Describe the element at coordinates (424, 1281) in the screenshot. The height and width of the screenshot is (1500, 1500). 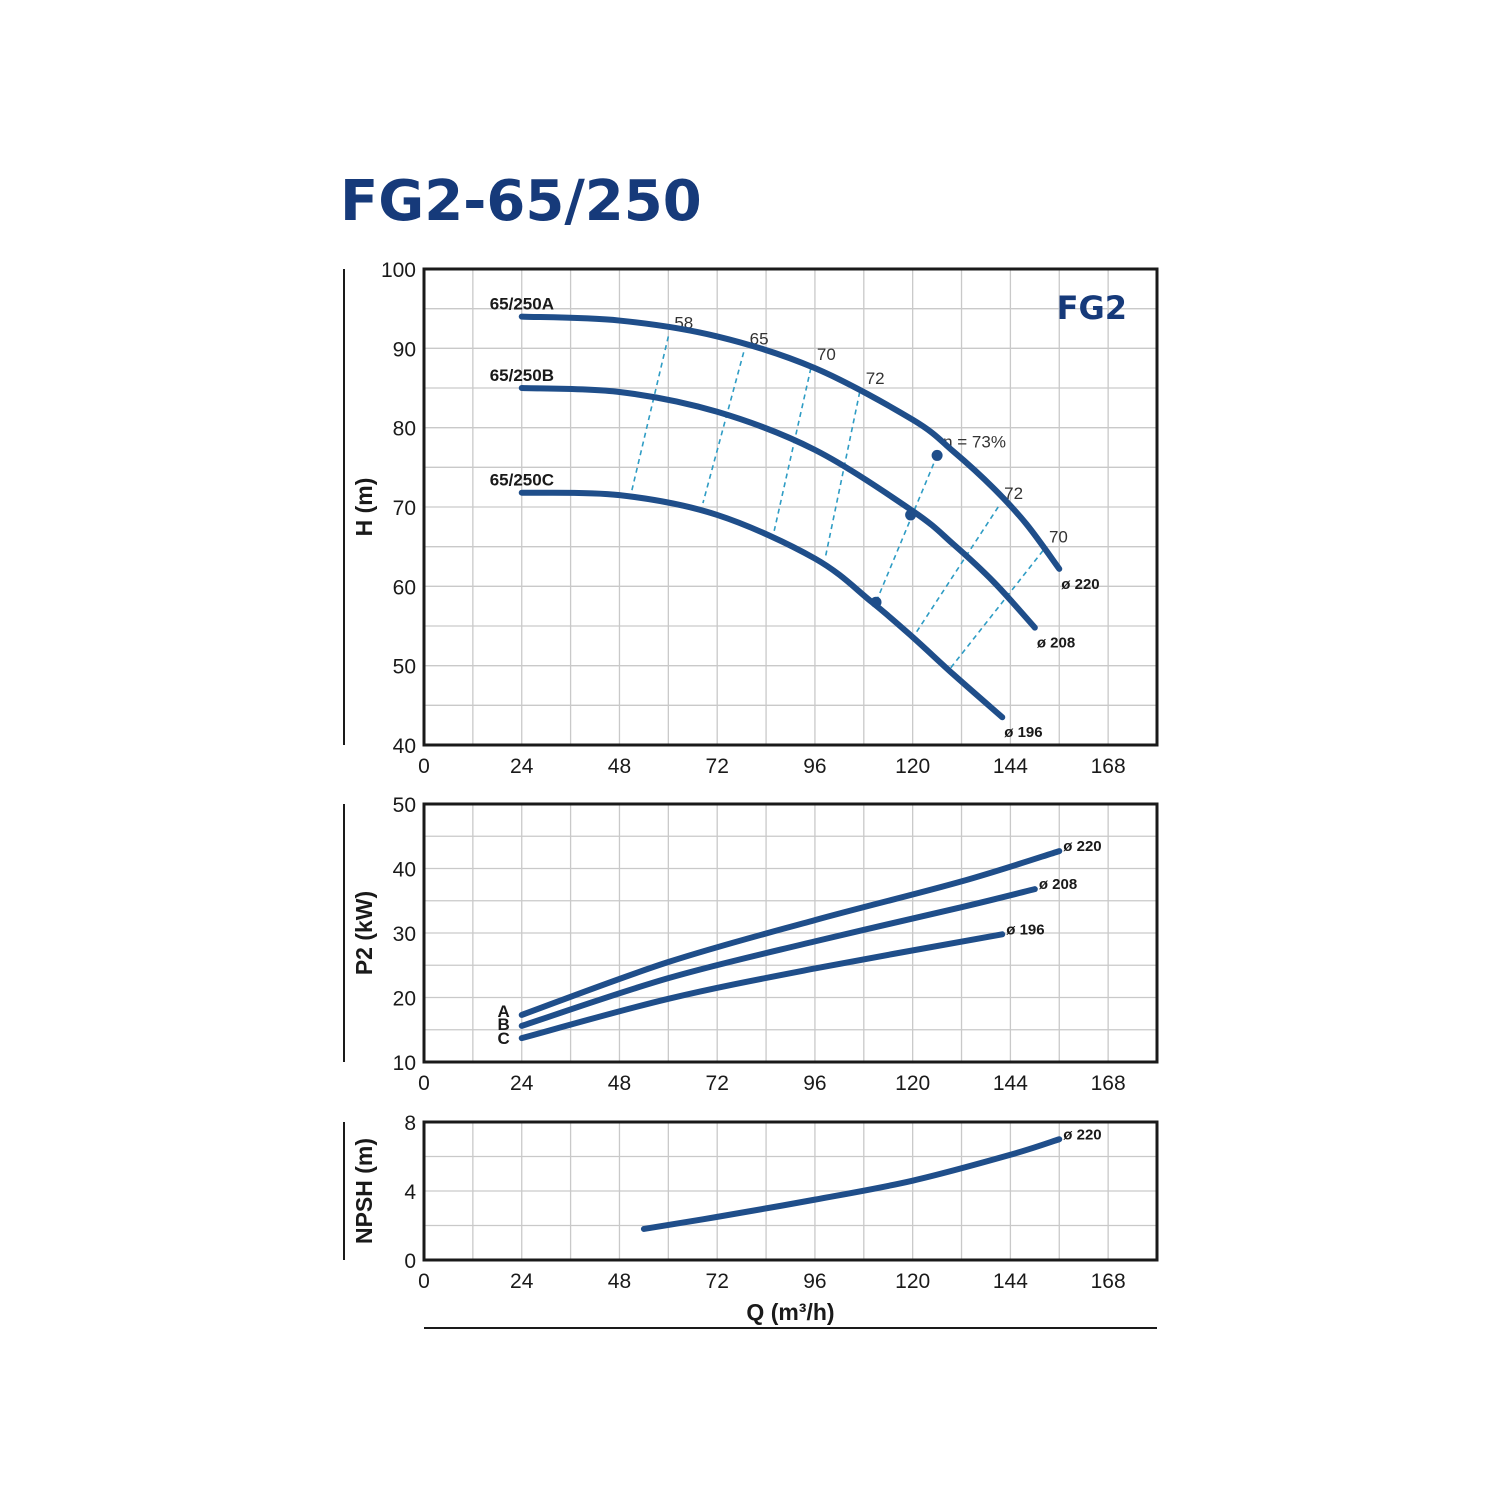
I see `npsh-x-tick-label: 0` at that location.